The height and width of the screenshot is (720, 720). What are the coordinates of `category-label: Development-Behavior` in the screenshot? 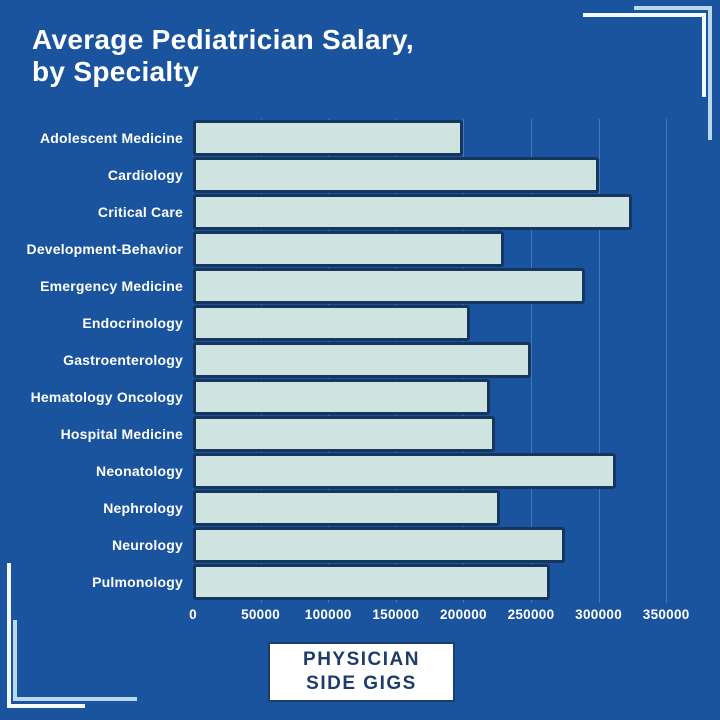 It's located at (104, 249).